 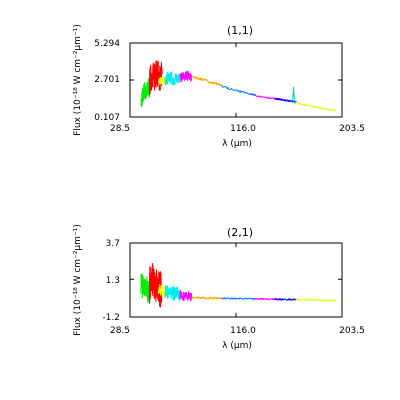 I want to click on panel-2-ytick-mid: 1.3, so click(x=113, y=281).